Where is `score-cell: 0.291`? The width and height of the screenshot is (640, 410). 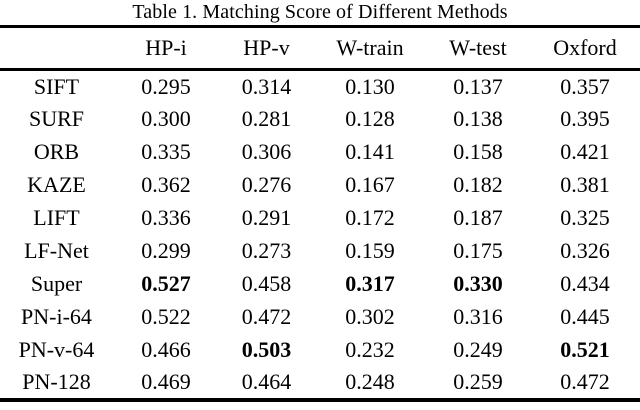 score-cell: 0.291 is located at coordinates (266, 217).